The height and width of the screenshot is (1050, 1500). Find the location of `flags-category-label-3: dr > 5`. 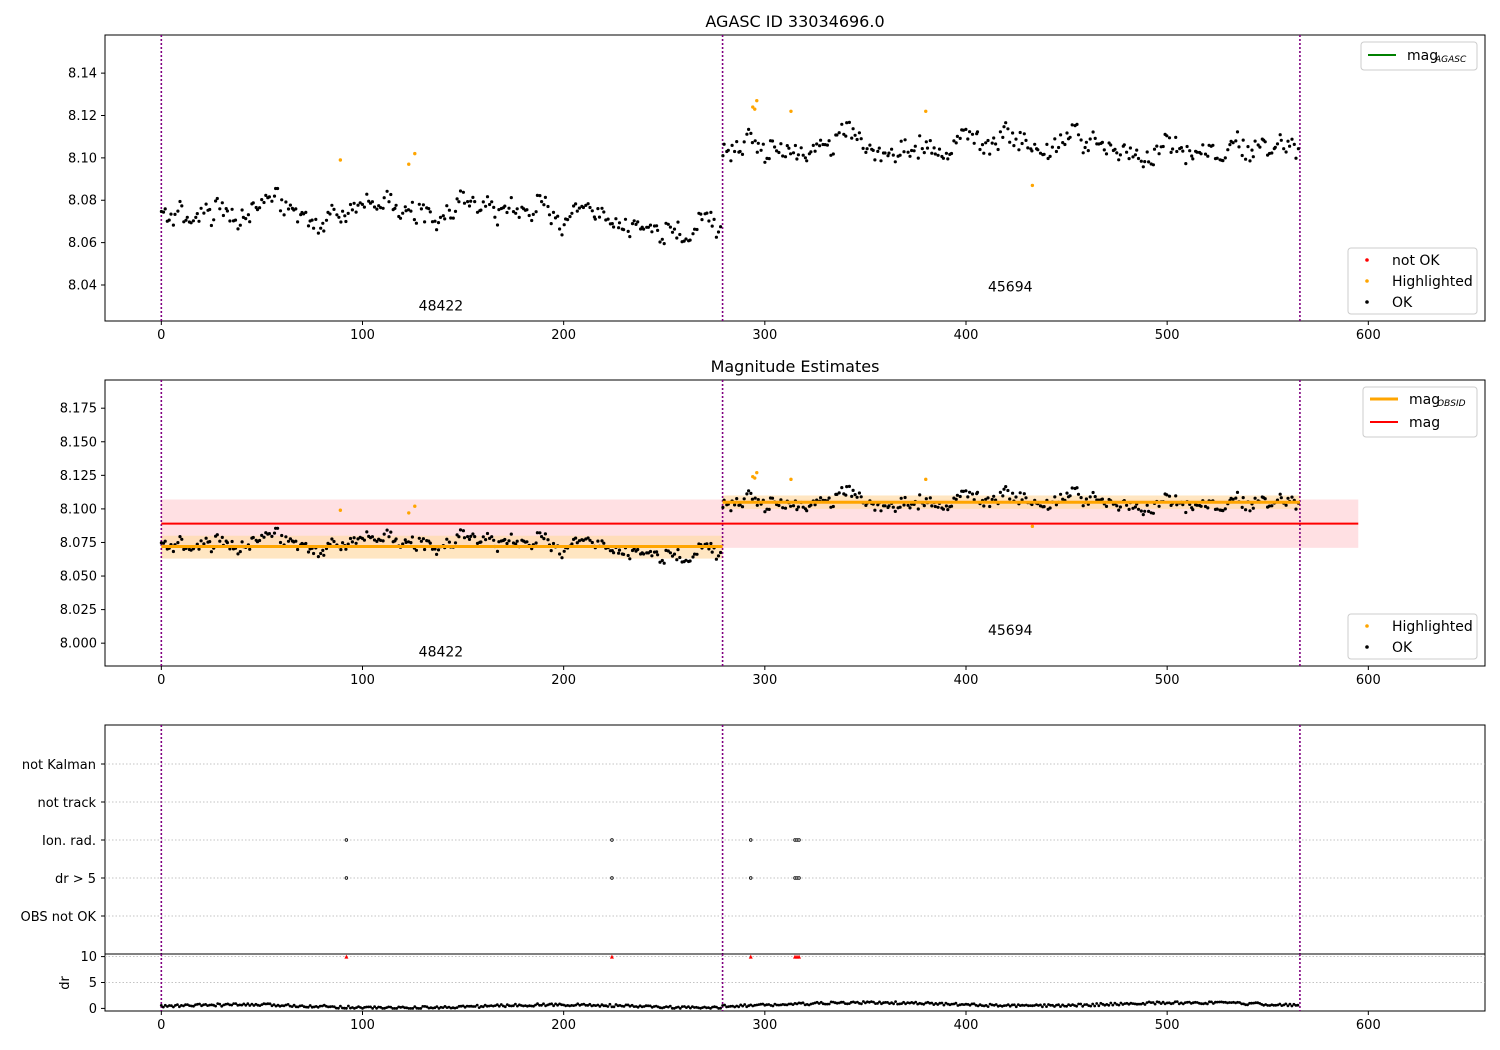

flags-category-label-3: dr > 5 is located at coordinates (75, 879).